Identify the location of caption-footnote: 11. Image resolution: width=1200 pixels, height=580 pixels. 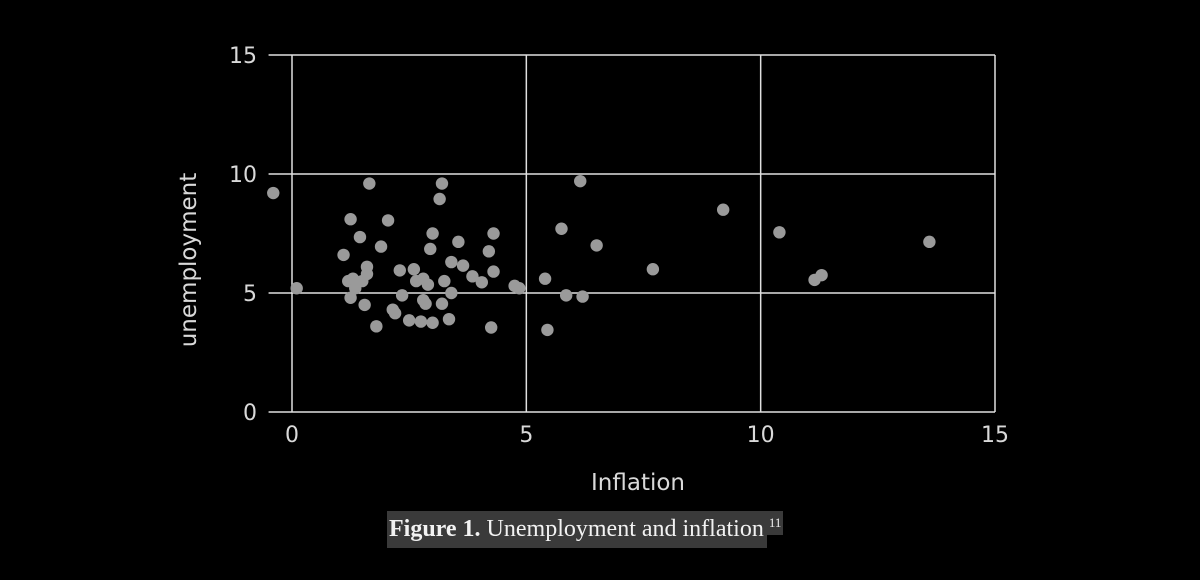
(775, 523).